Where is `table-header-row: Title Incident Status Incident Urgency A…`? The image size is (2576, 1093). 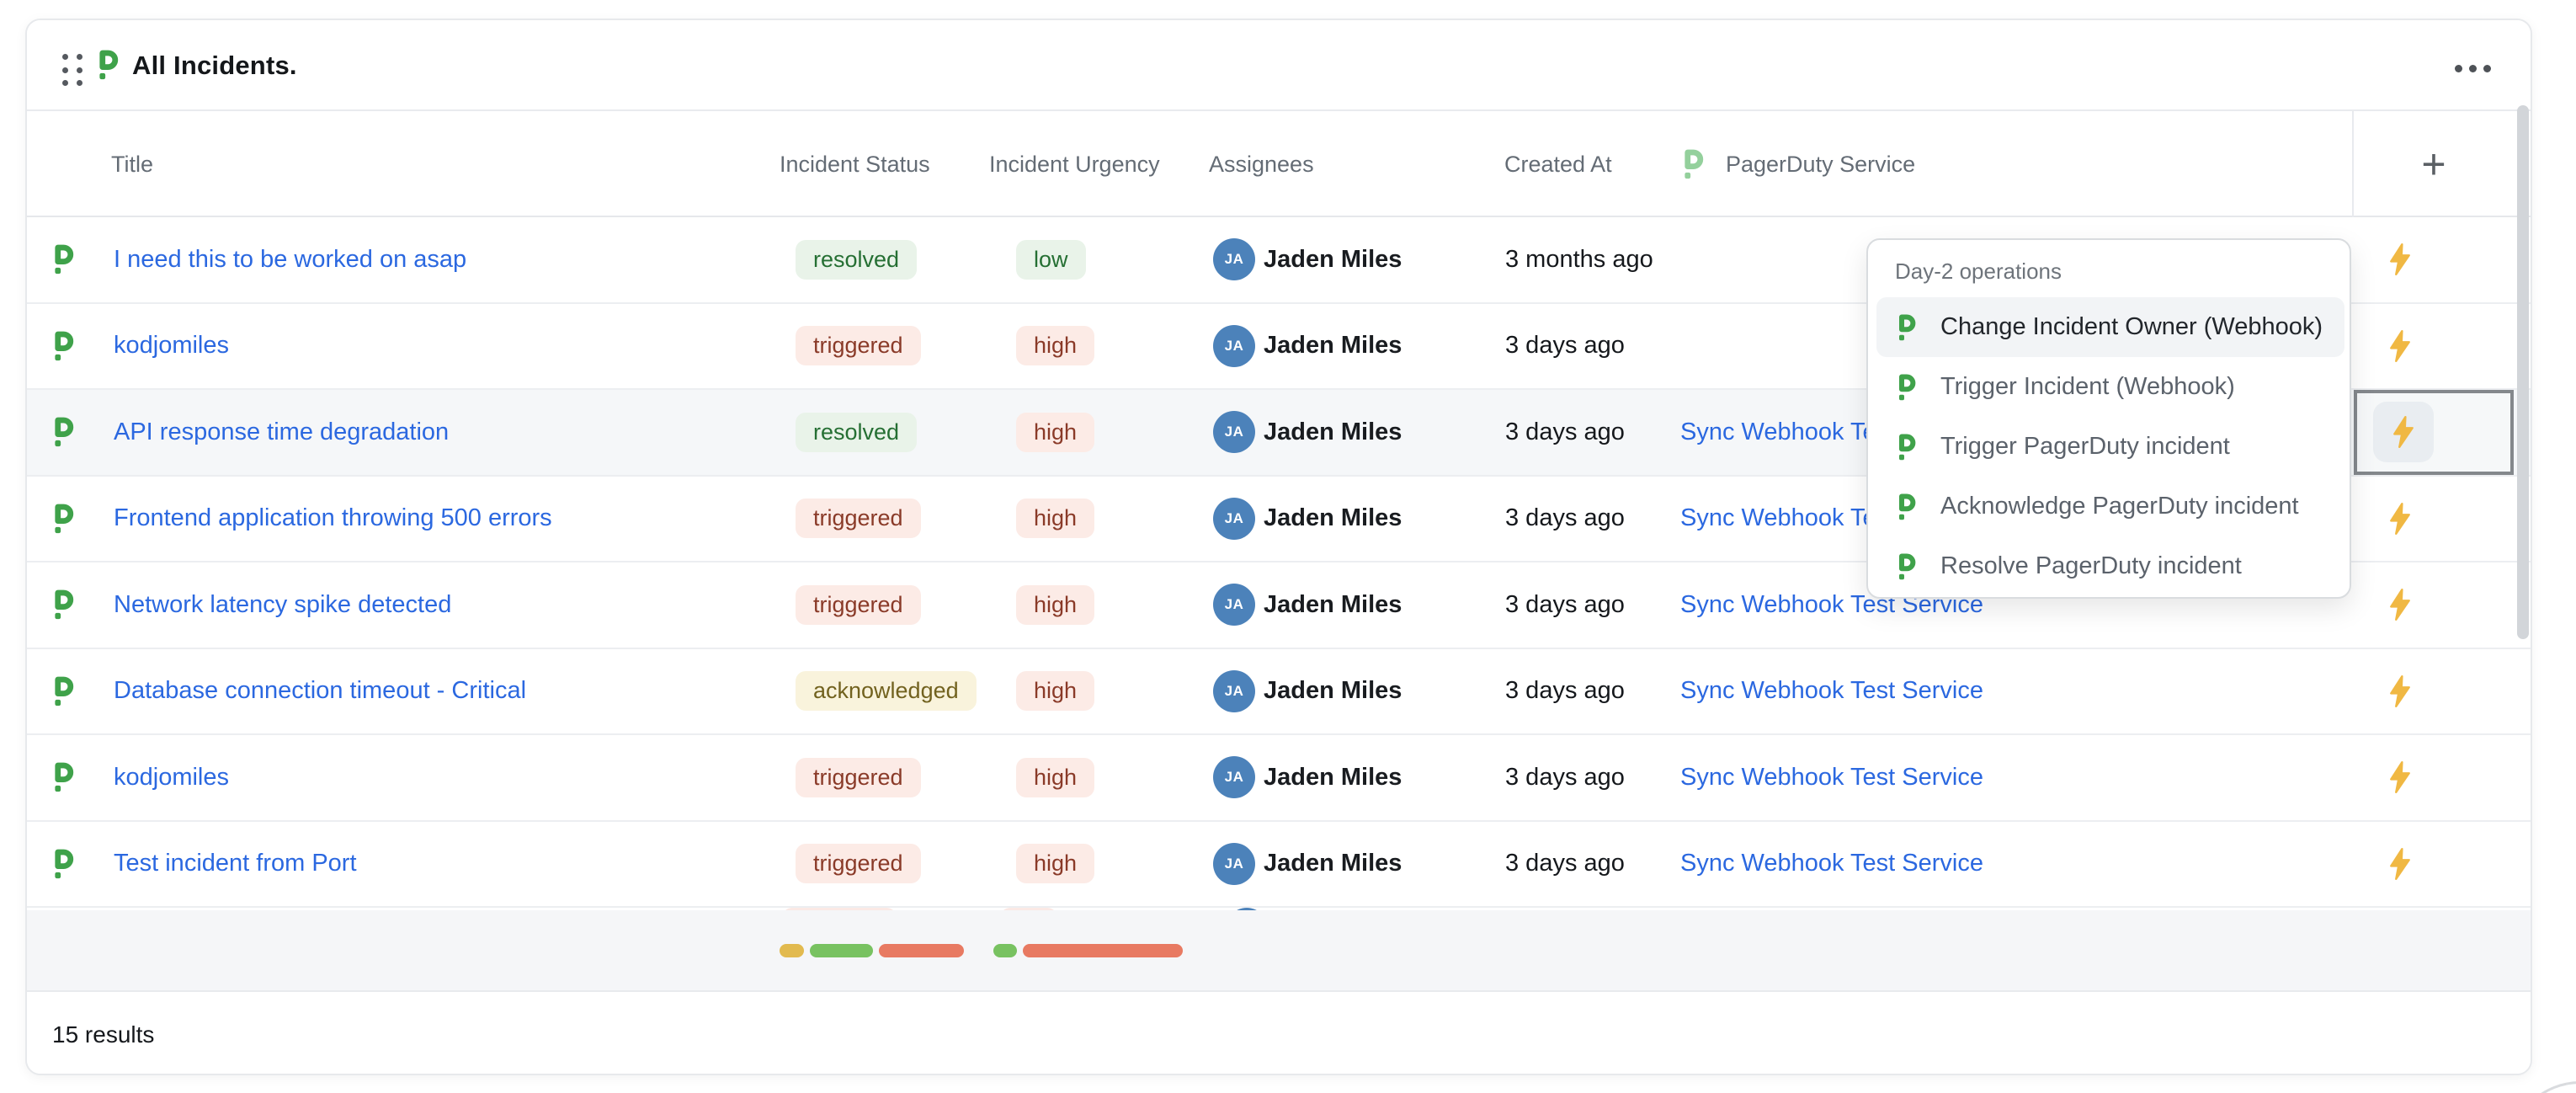
table-header-row: Title Incident Status Incident Urgency A… is located at coordinates (1279, 164).